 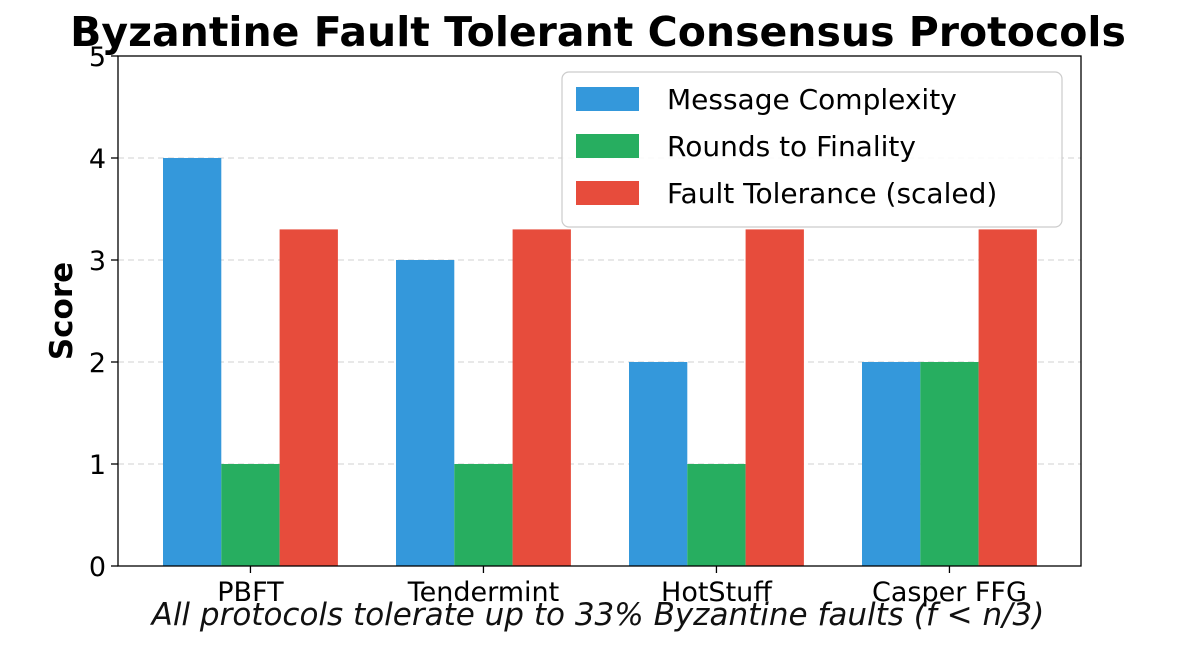 What do you see at coordinates (97, 57) in the screenshot?
I see `y-tick-label: 5` at bounding box center [97, 57].